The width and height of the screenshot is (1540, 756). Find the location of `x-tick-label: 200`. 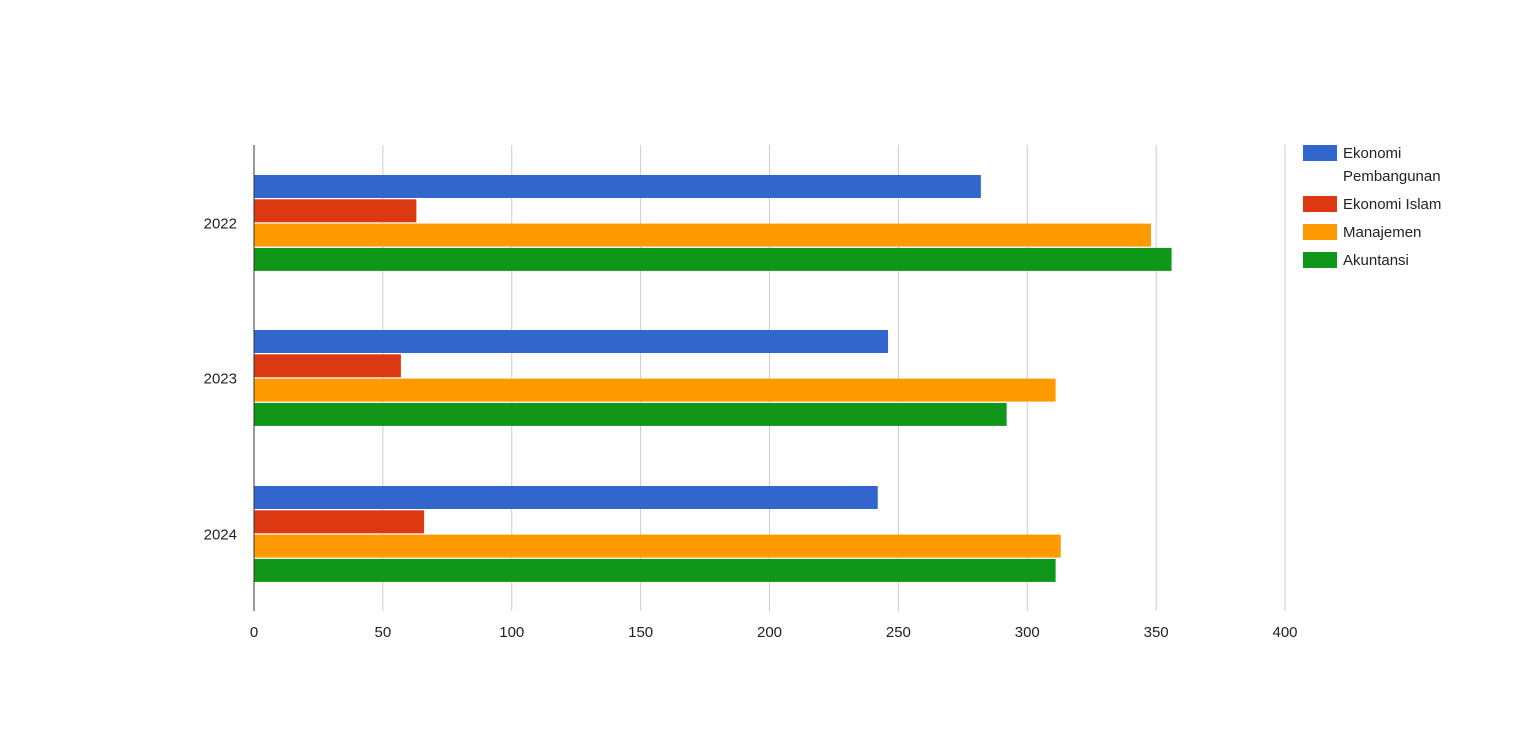

x-tick-label: 200 is located at coordinates (769, 632).